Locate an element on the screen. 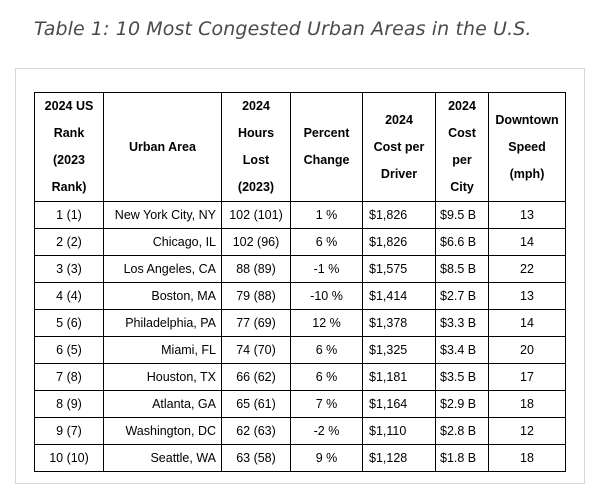 This screenshot has width=600, height=496. cost-per-city-cell: $2.8 B is located at coordinates (462, 431).